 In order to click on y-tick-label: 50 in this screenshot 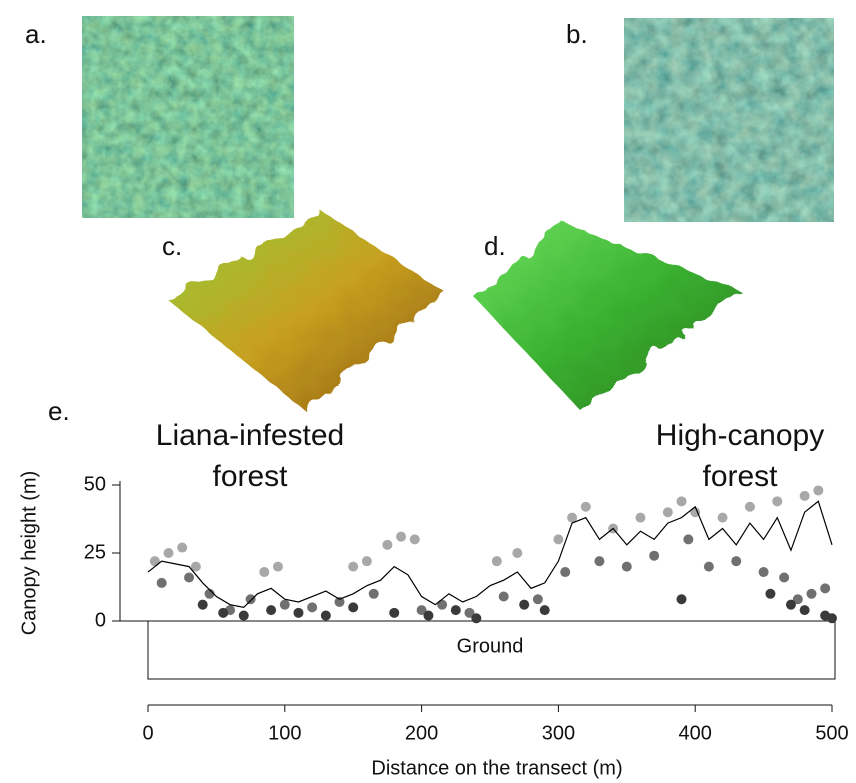, I will do `click(95, 484)`.